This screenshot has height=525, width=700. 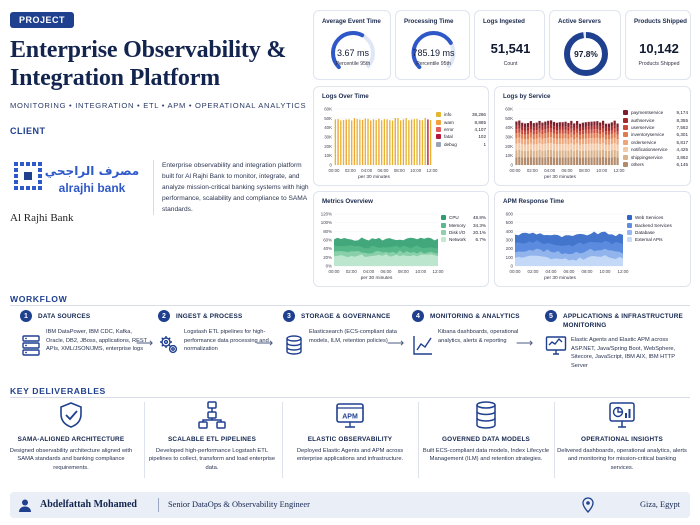 What do you see at coordinates (649, 150) in the screenshot?
I see `legend-label: notificationservice` at bounding box center [649, 150].